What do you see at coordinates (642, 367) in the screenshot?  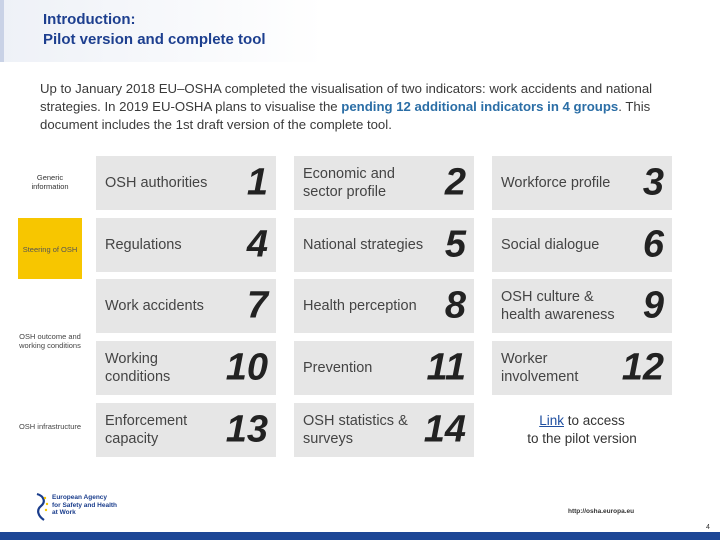 I see `indicator-number: 12` at bounding box center [642, 367].